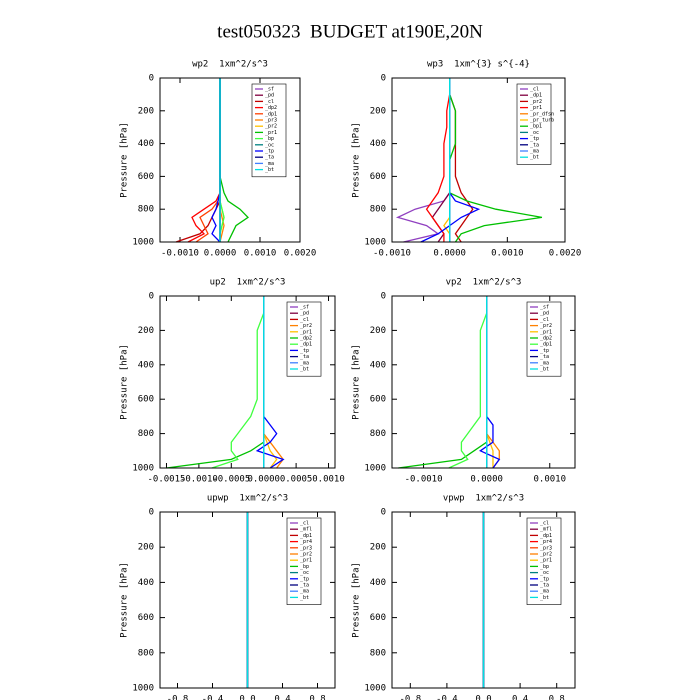 Image resolution: width=700 pixels, height=700 pixels. What do you see at coordinates (269, 96) in the screenshot?
I see `legend-label: _pd` at bounding box center [269, 96].